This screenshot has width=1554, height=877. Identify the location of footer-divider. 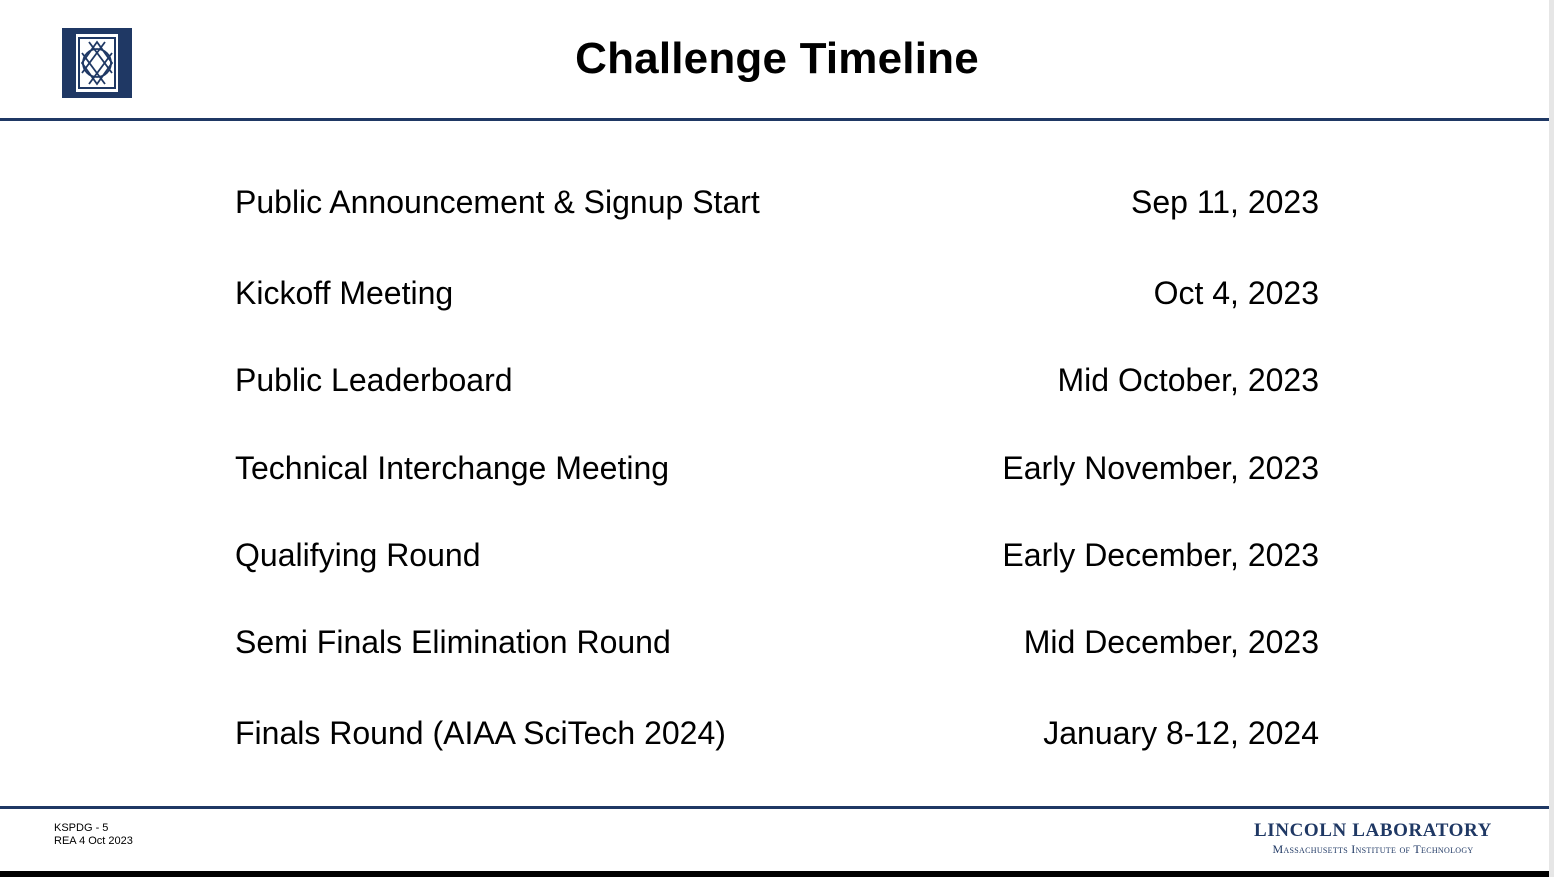
(777, 807).